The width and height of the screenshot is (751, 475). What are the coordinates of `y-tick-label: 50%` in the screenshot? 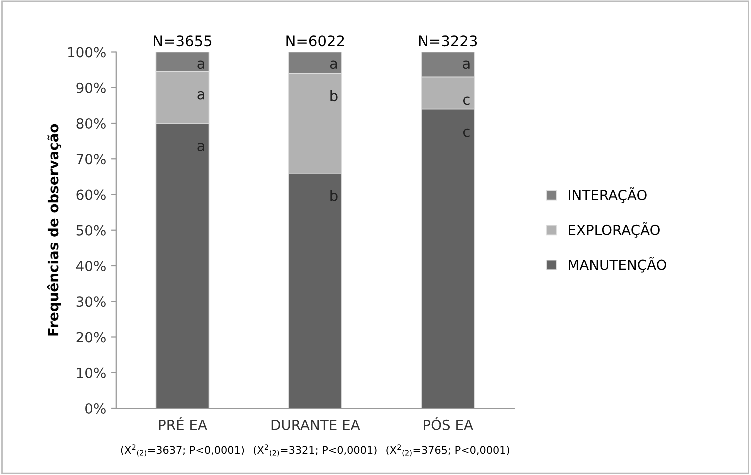 It's located at (91, 230).